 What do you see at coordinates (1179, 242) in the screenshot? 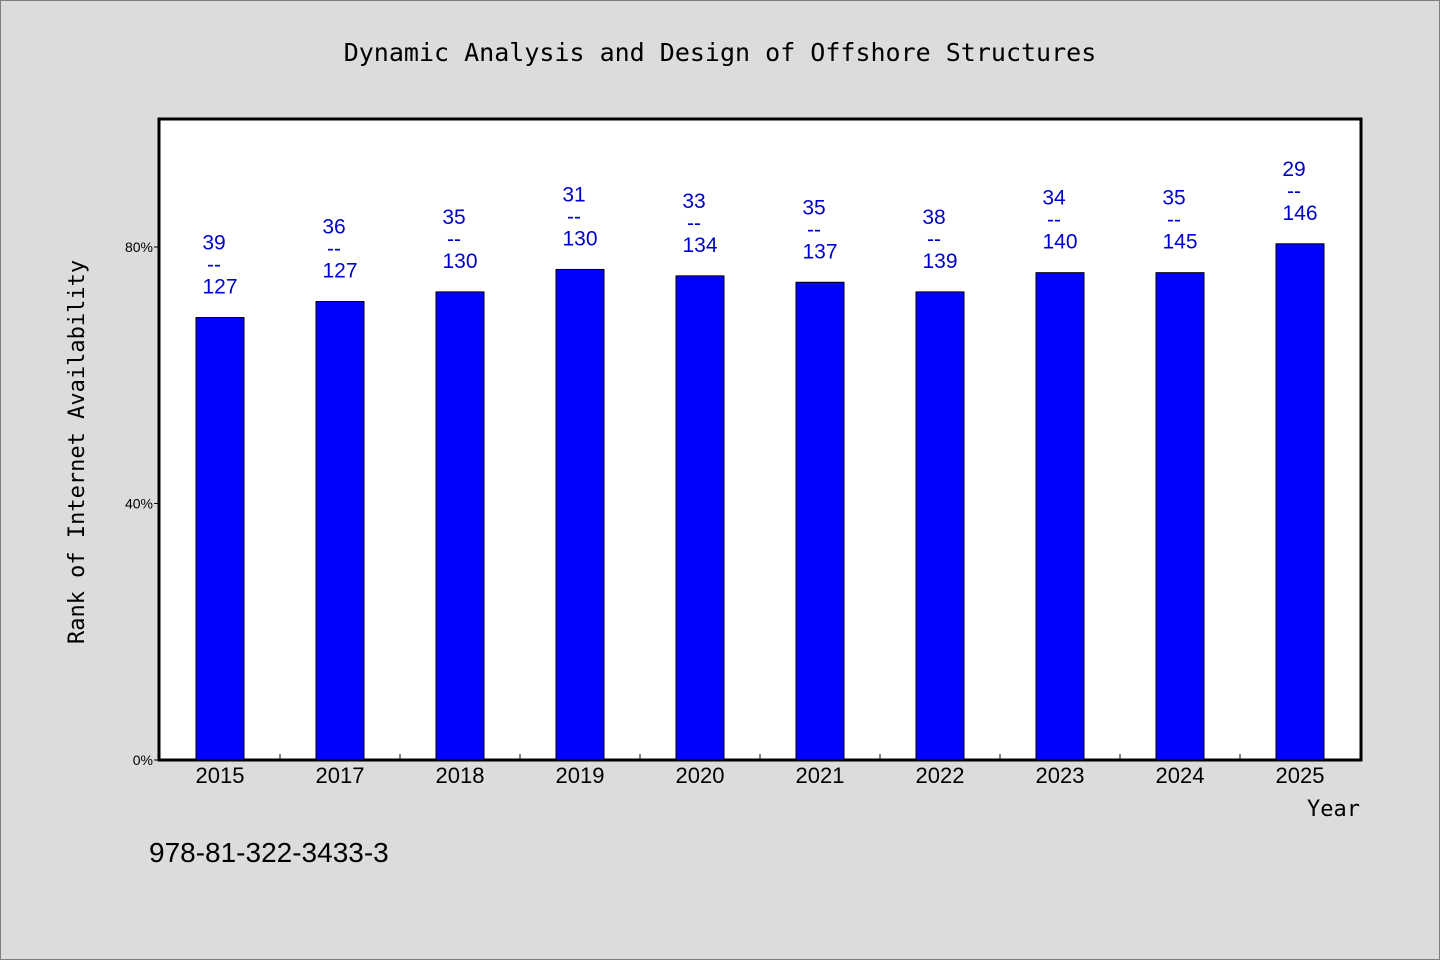
I see `data-label-total-2024: 145` at bounding box center [1179, 242].